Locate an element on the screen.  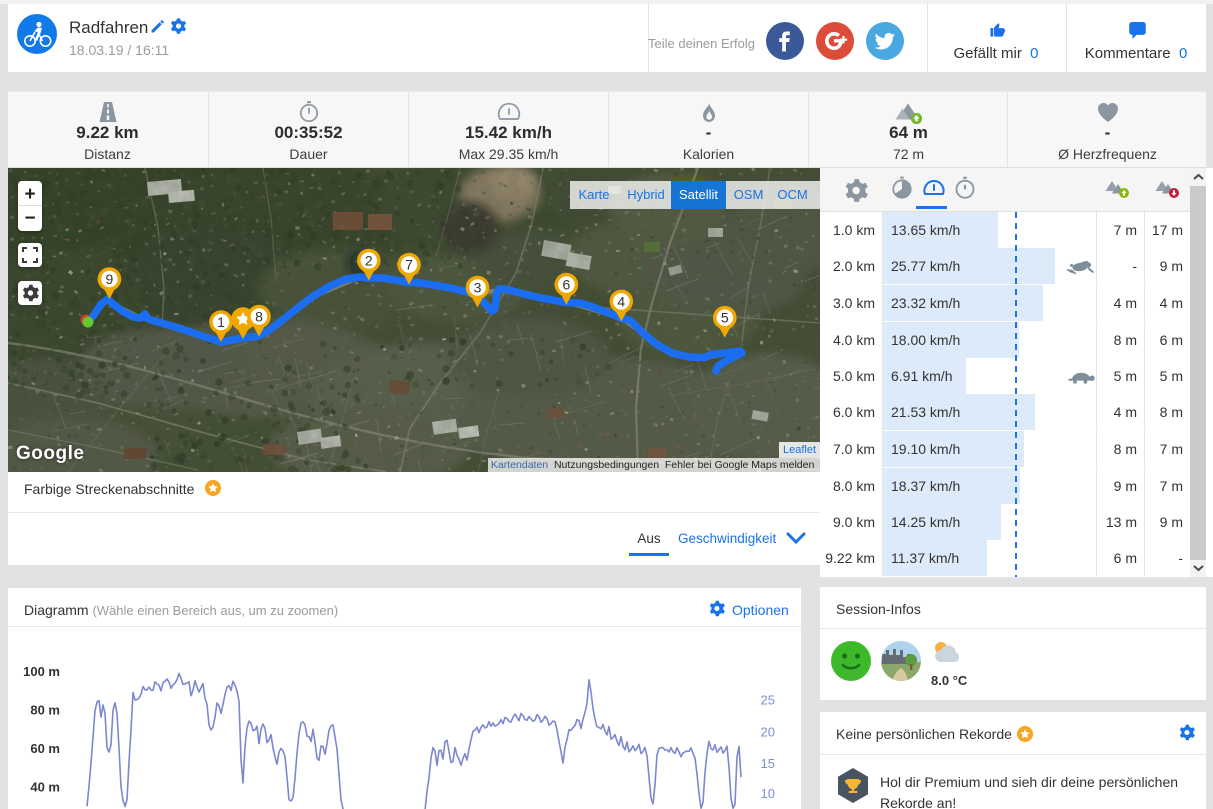
svg-text: 10 is located at coordinates (768, 793).